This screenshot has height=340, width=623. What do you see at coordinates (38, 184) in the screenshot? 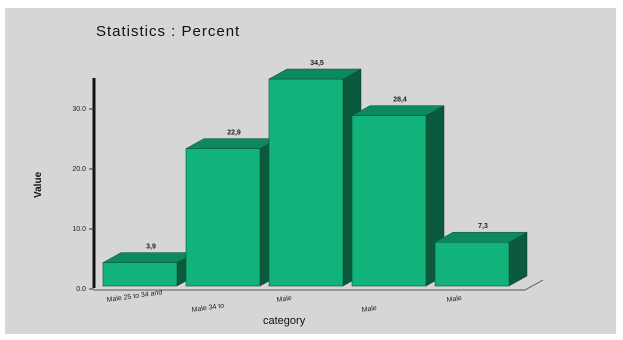
I see `y-axis-label: Value` at bounding box center [38, 184].